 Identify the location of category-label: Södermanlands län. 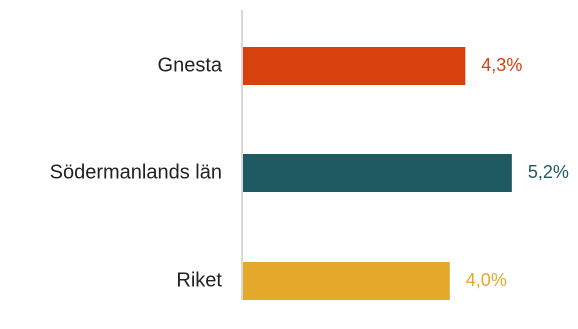
(136, 172).